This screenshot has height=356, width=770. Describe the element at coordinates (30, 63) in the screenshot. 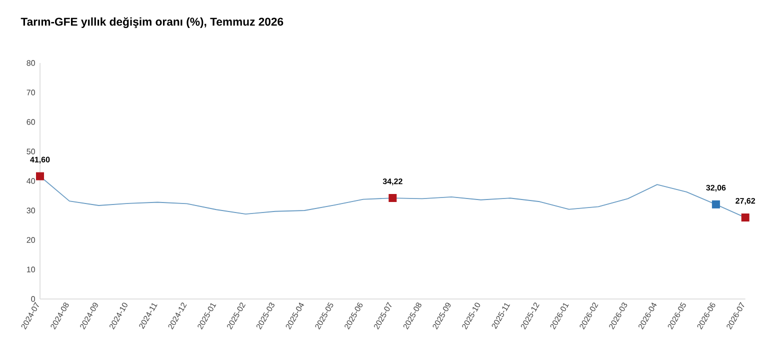

I see `y-tick-label: 80` at that location.